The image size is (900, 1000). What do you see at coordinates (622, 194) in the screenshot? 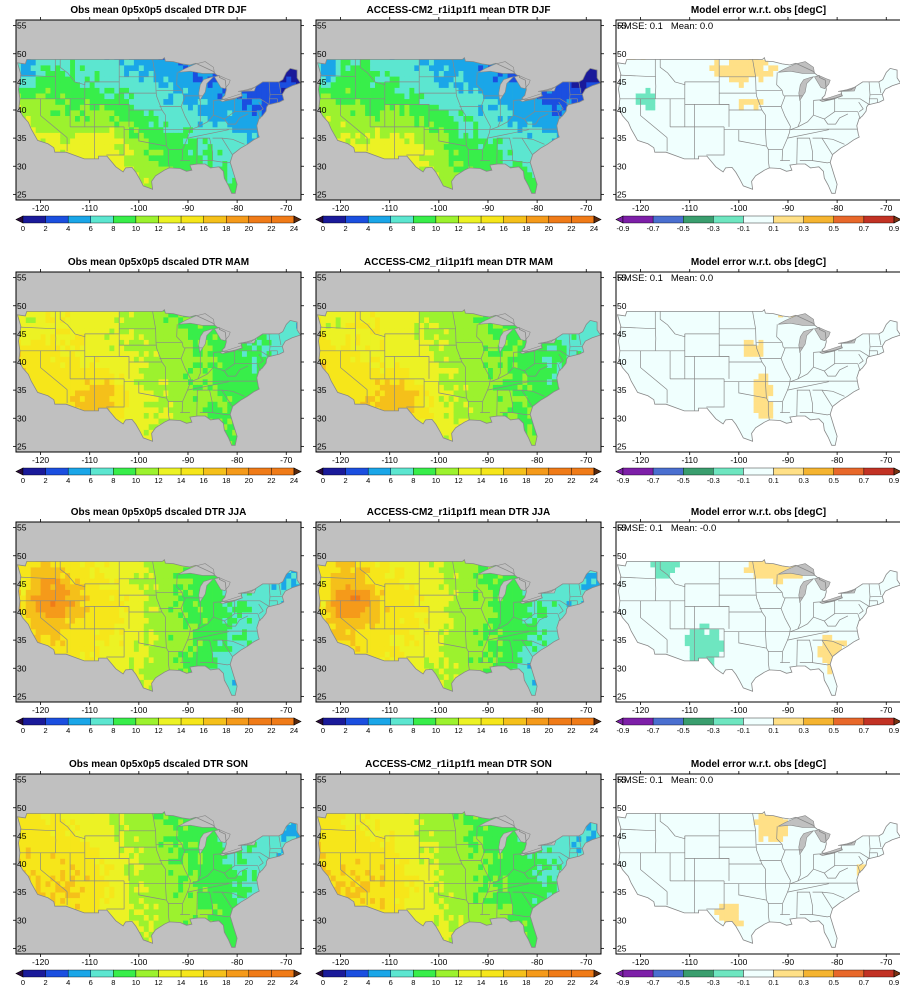
I see `lat-tick-label: 25` at bounding box center [622, 194].